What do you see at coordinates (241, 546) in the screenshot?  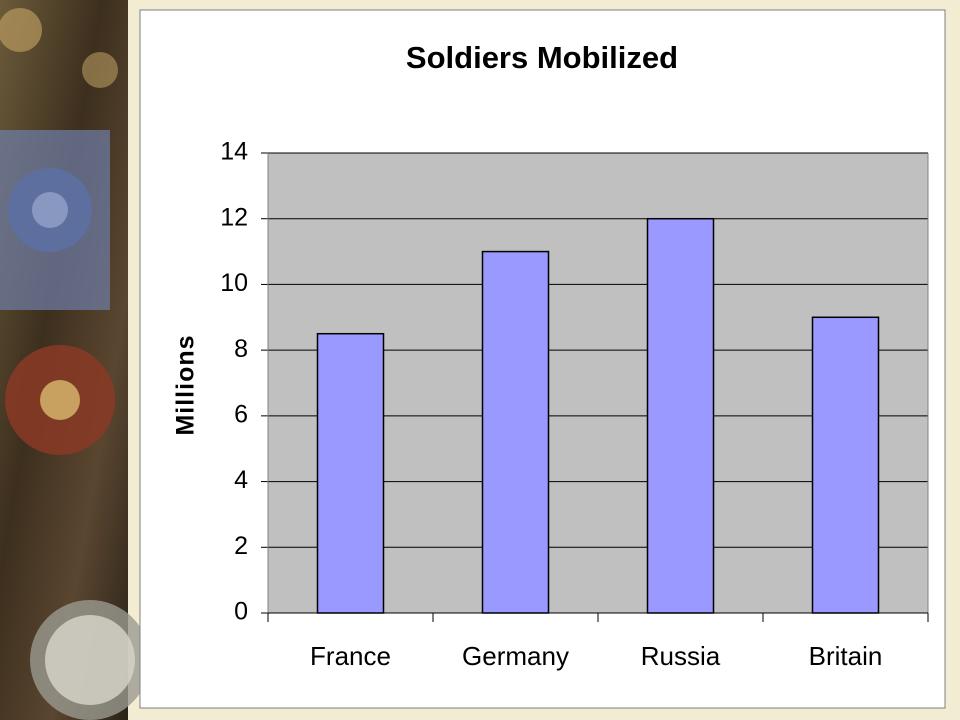 I see `y-tick-label: 2` at bounding box center [241, 546].